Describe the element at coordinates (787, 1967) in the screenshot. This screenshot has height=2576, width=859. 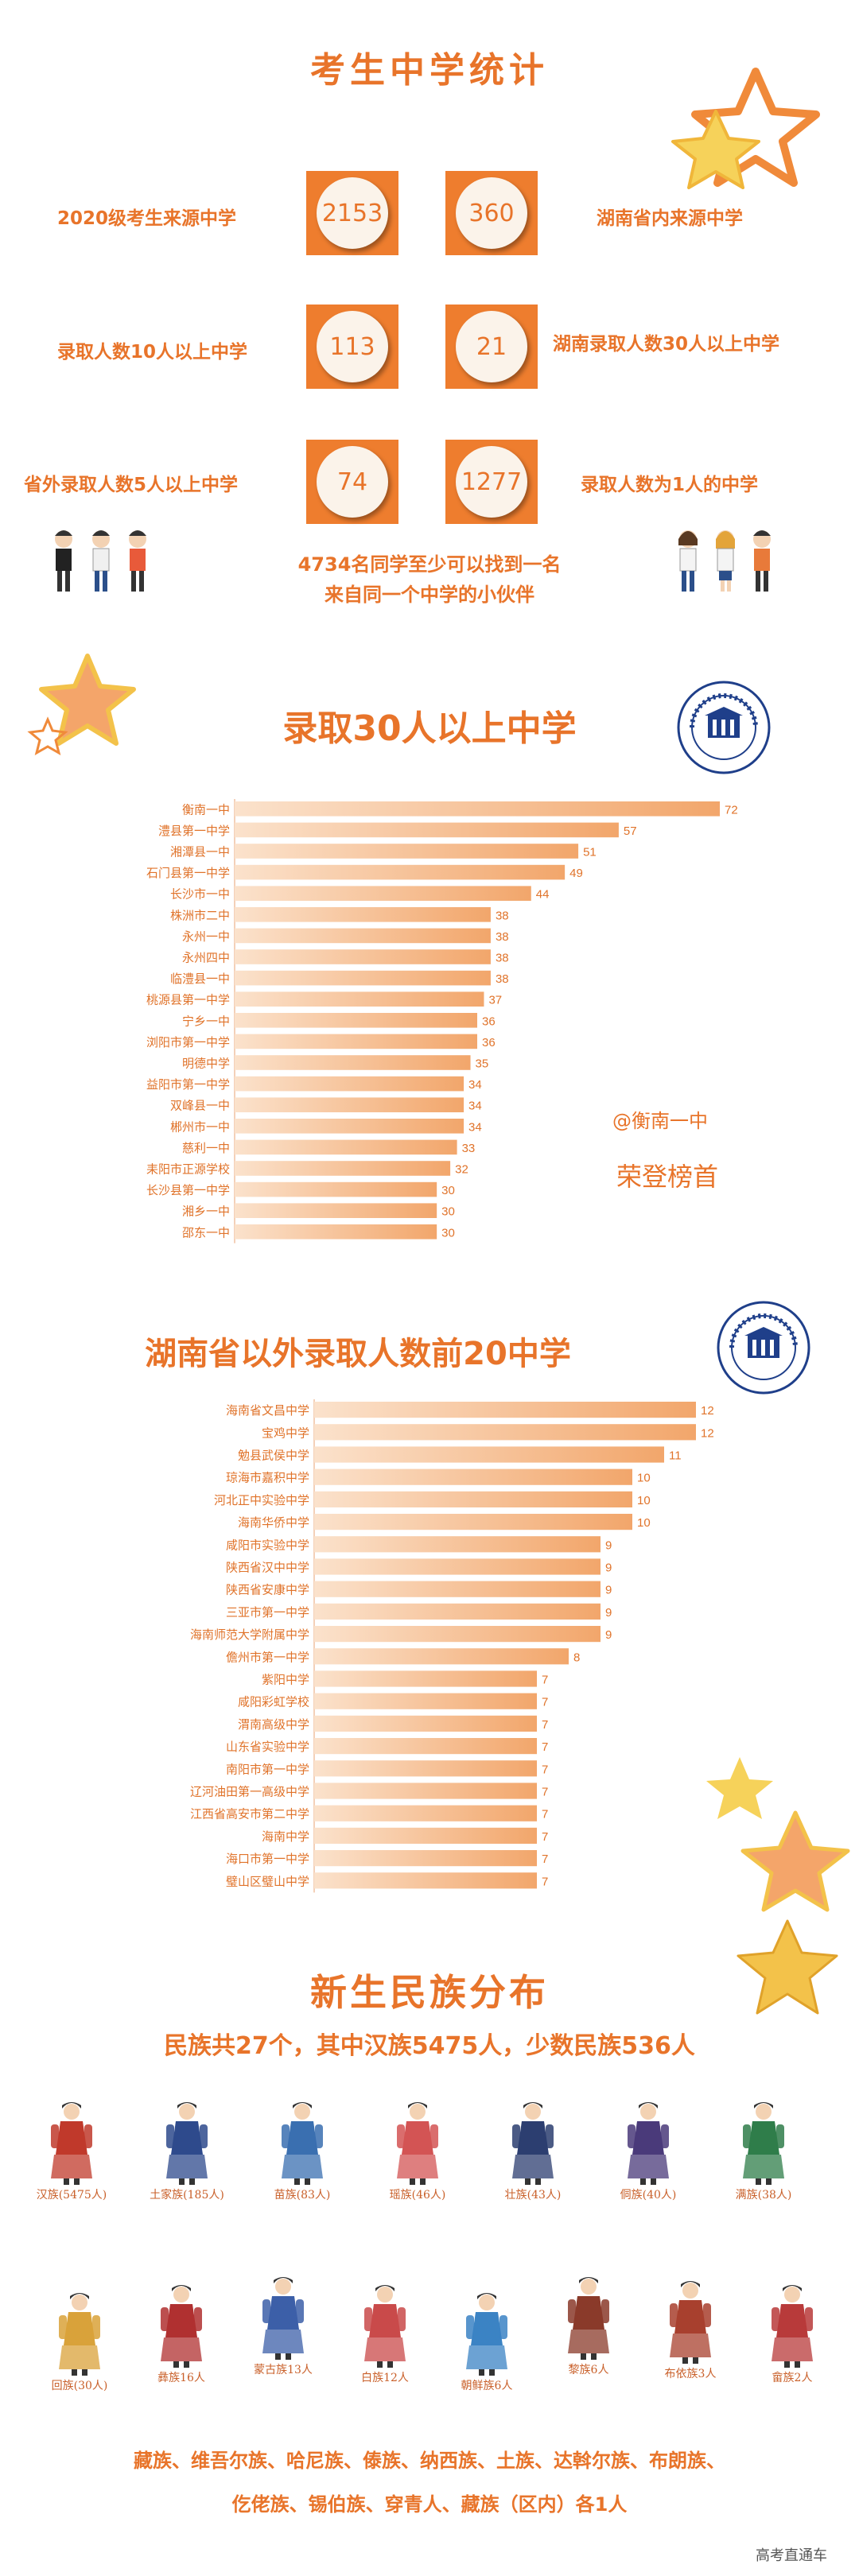
I see `star-decoration-icon` at that location.